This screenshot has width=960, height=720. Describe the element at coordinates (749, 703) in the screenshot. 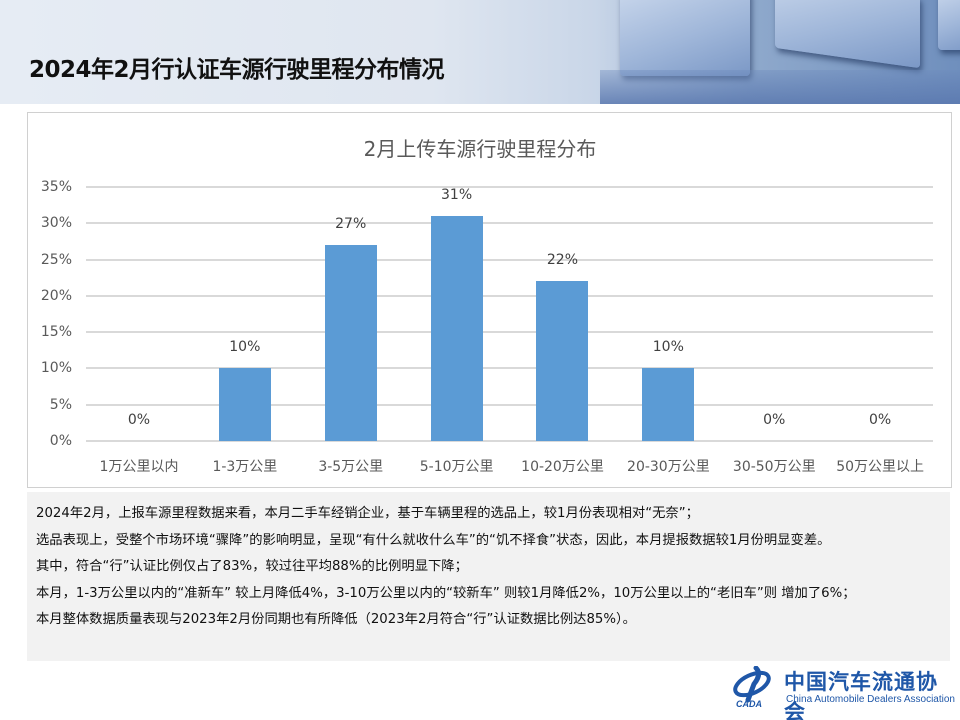

I see `svg-text: CADA` at that location.